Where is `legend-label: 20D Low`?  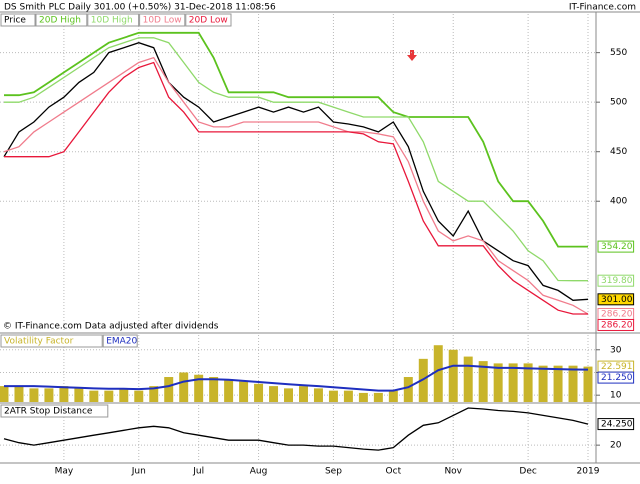
legend-label: 20D Low is located at coordinates (208, 21).